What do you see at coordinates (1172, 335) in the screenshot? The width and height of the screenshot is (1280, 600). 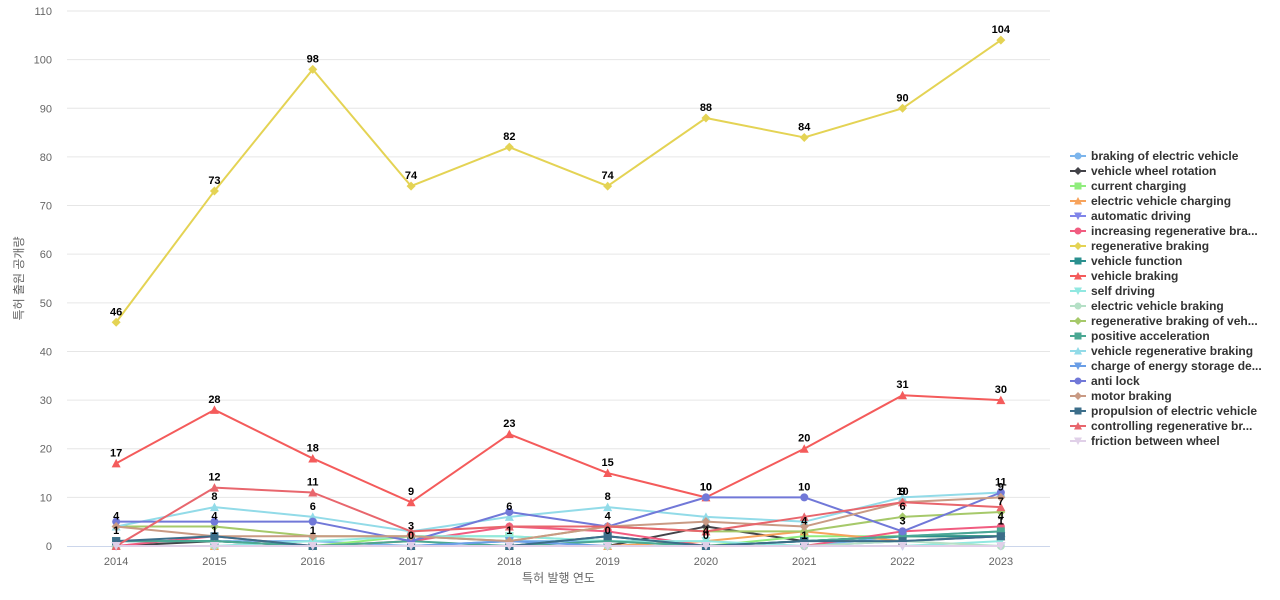 I see `legend-item-positive-acceleration: positive acceleration` at bounding box center [1172, 335].